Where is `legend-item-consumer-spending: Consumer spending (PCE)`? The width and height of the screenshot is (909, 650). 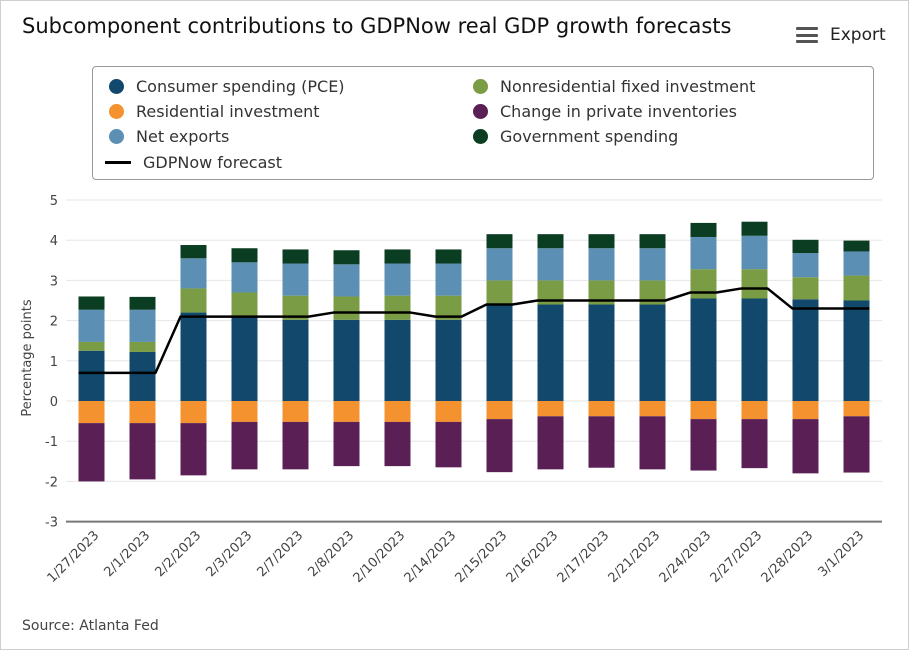 legend-item-consumer-spending: Consumer spending (PCE) is located at coordinates (227, 86).